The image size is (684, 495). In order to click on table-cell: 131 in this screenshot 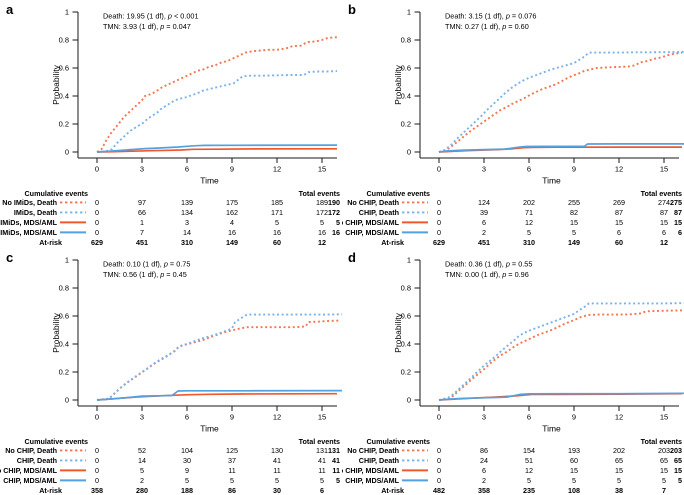, I will do `click(322, 450)`.